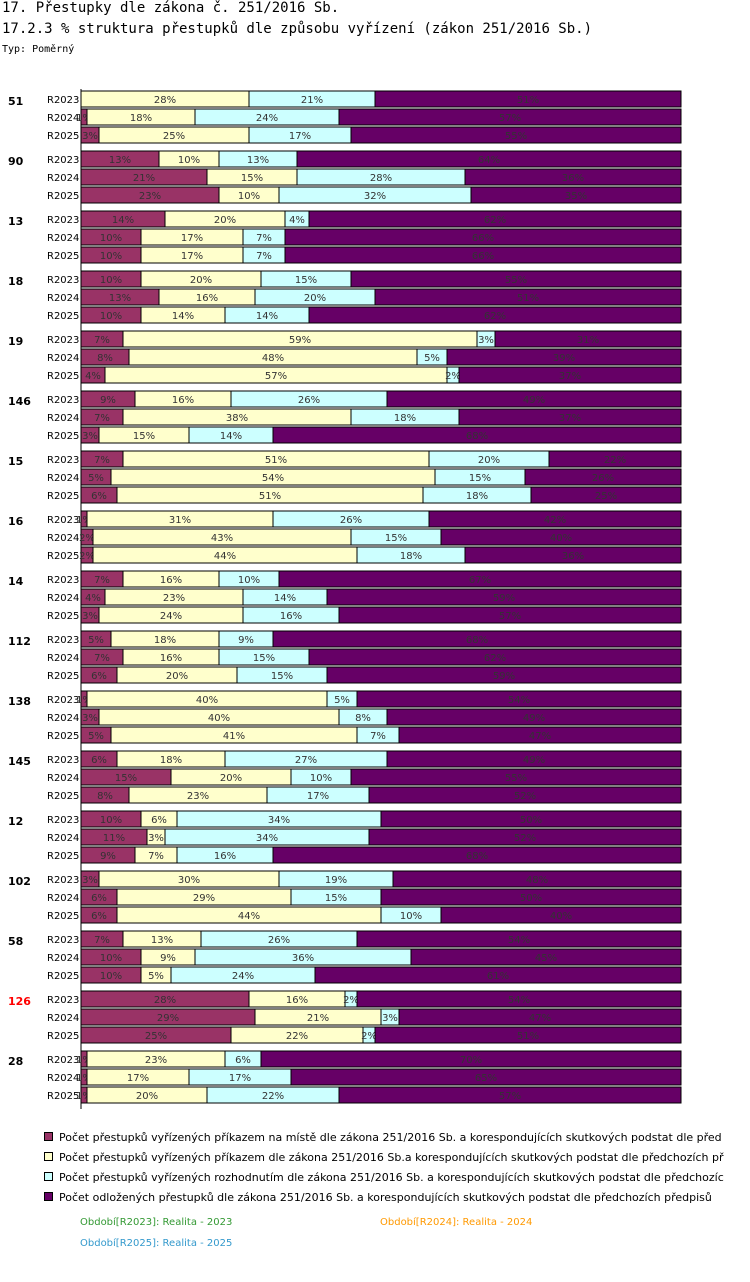 Image resolution: width=750 pixels, height=1282 pixels. Describe the element at coordinates (576, 196) in the screenshot. I see `data-label: 35%` at that location.